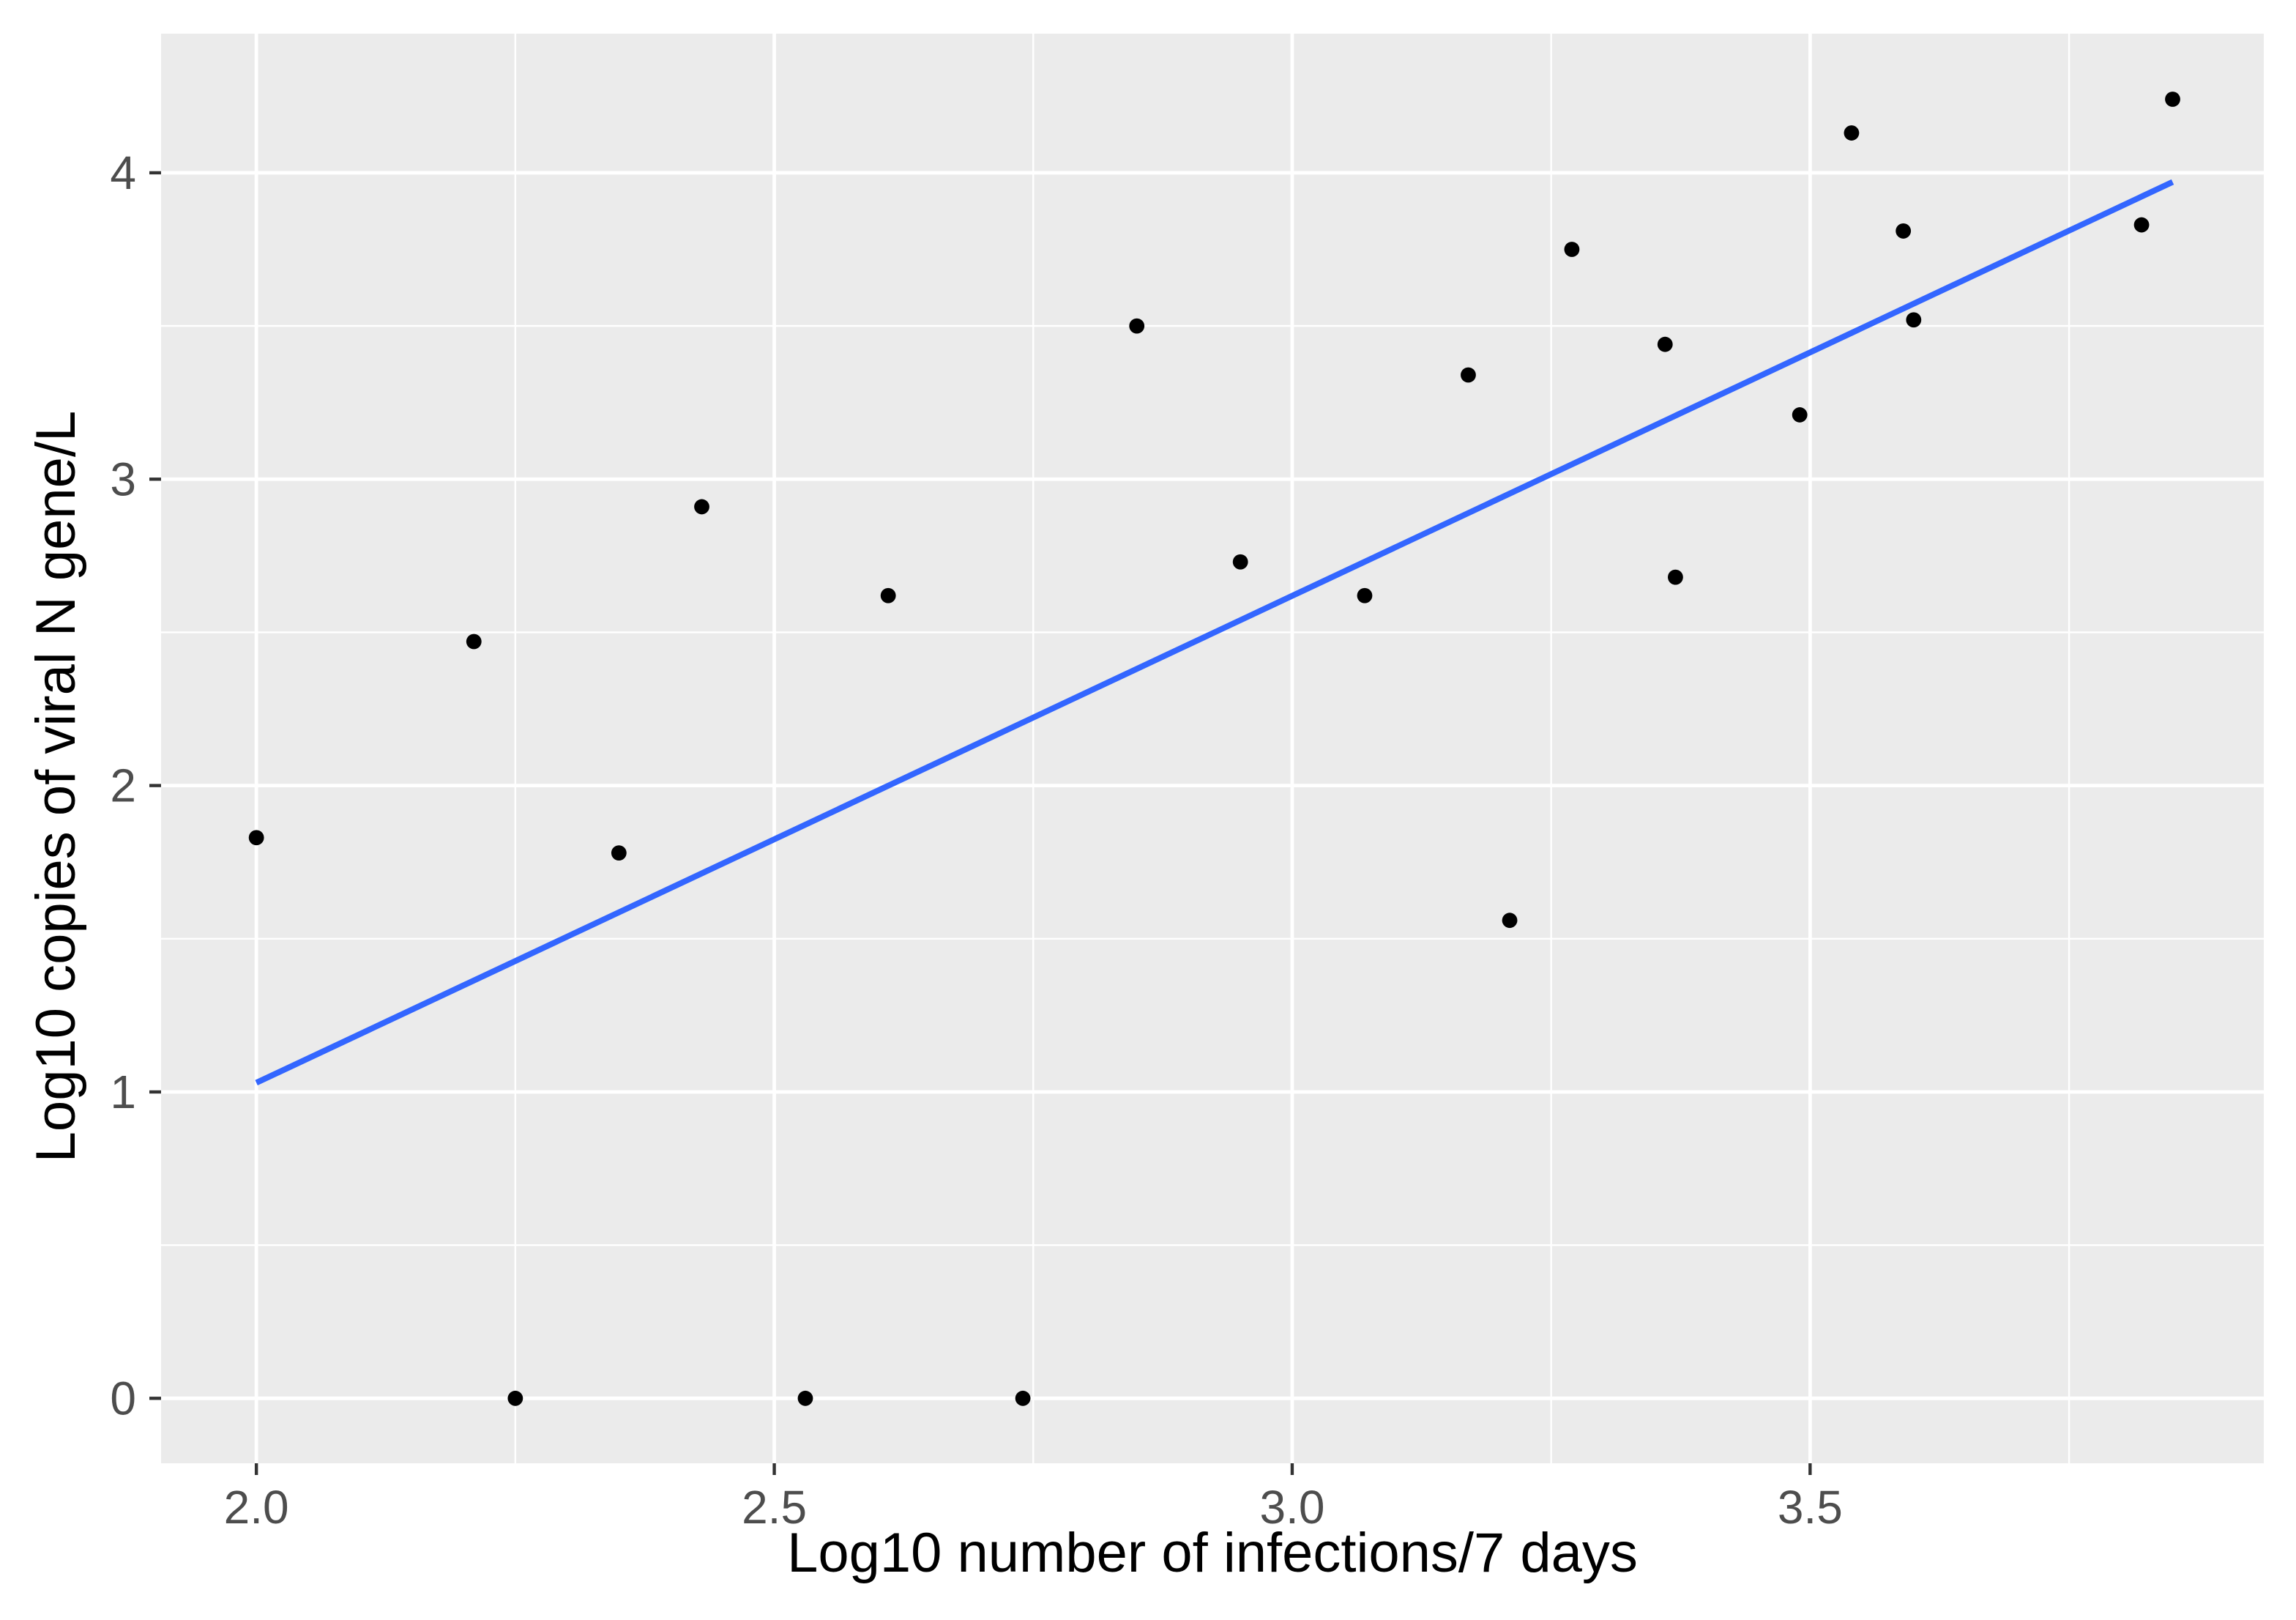 The height and width of the screenshot is (1620, 2296). I want to click on x-tick-label: 2.5, so click(774, 1507).